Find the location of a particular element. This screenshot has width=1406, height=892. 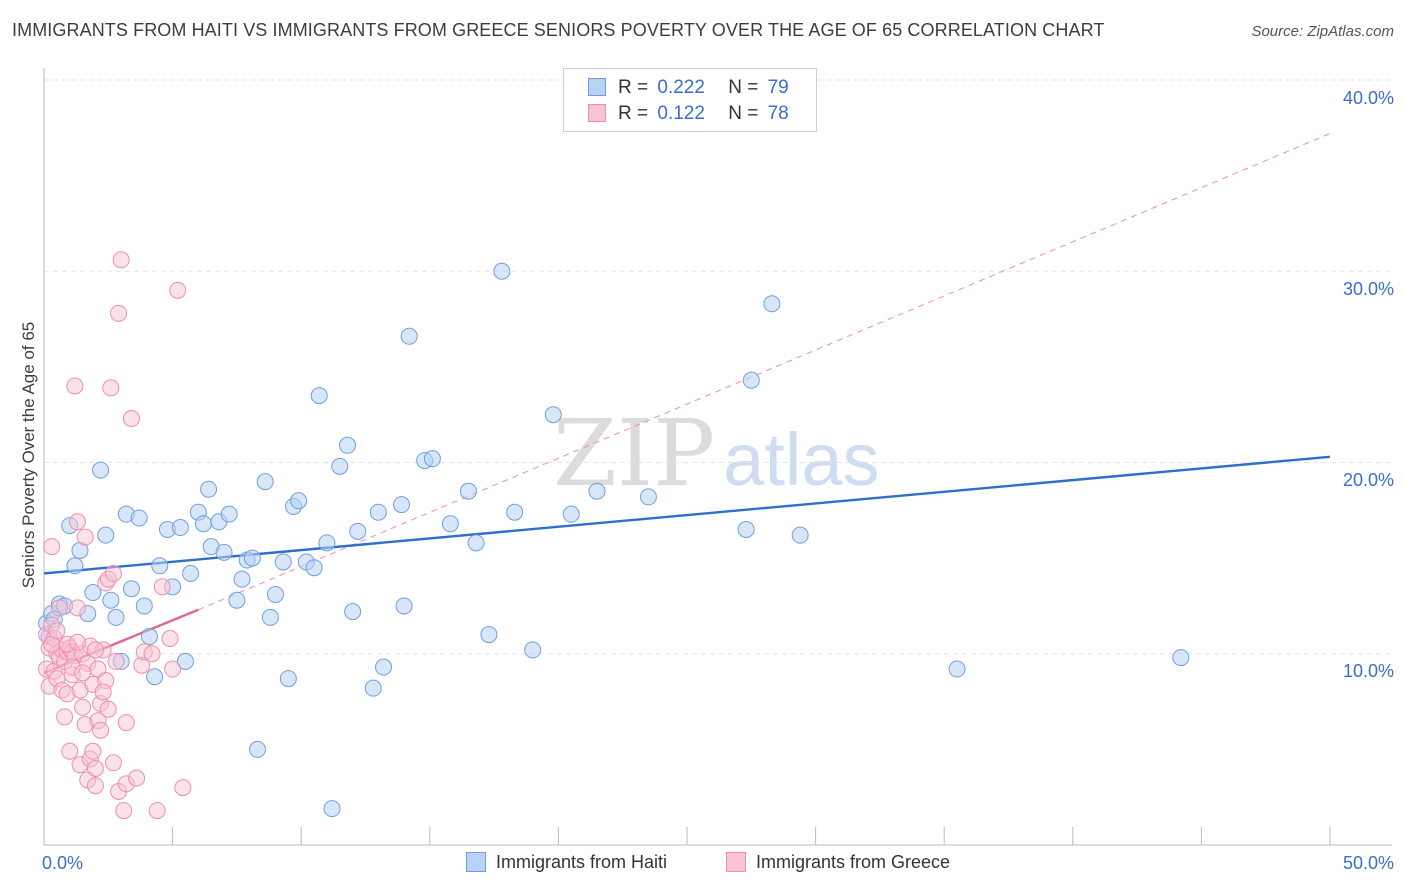

watermark-zip: ZIP is located at coordinates (634, 453).